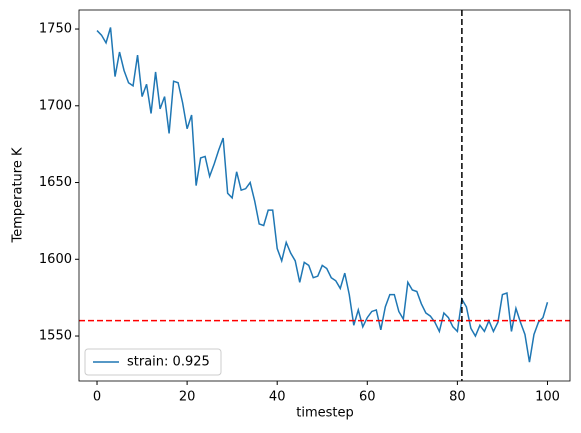  I want to click on x-tick-label: 80, so click(457, 397).